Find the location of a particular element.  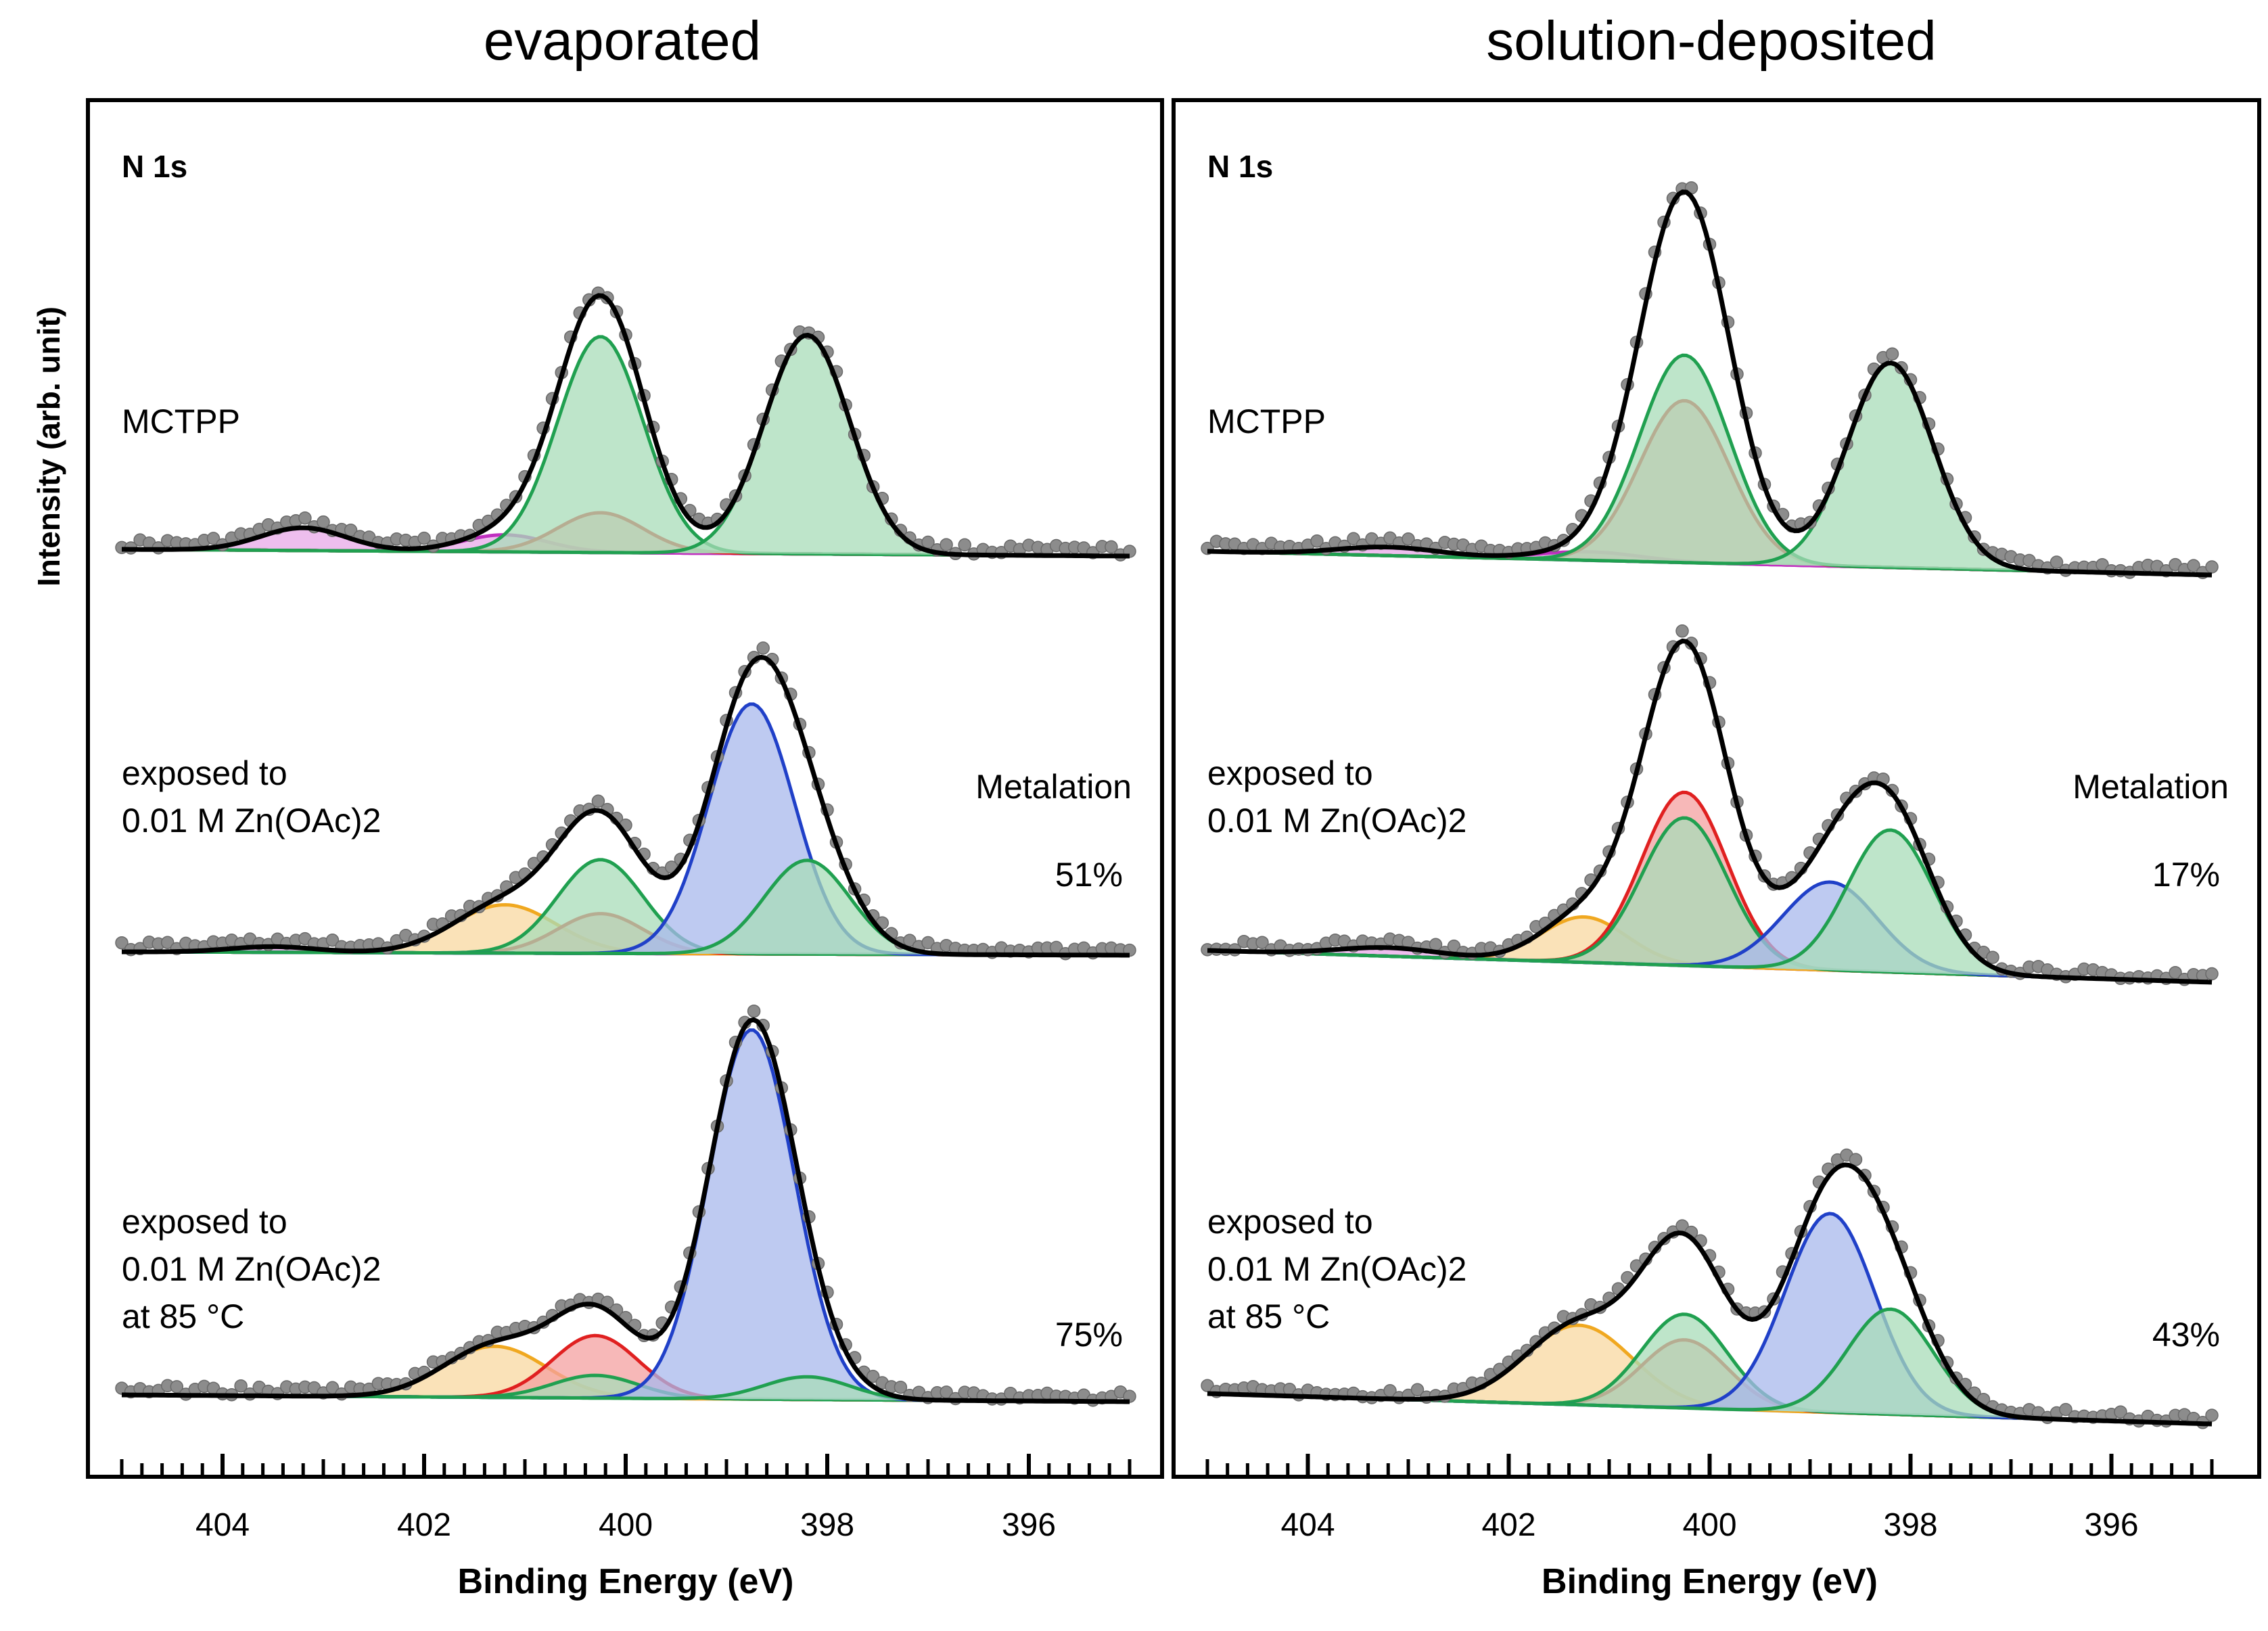

metalation-value: 43% is located at coordinates (2186, 1335).